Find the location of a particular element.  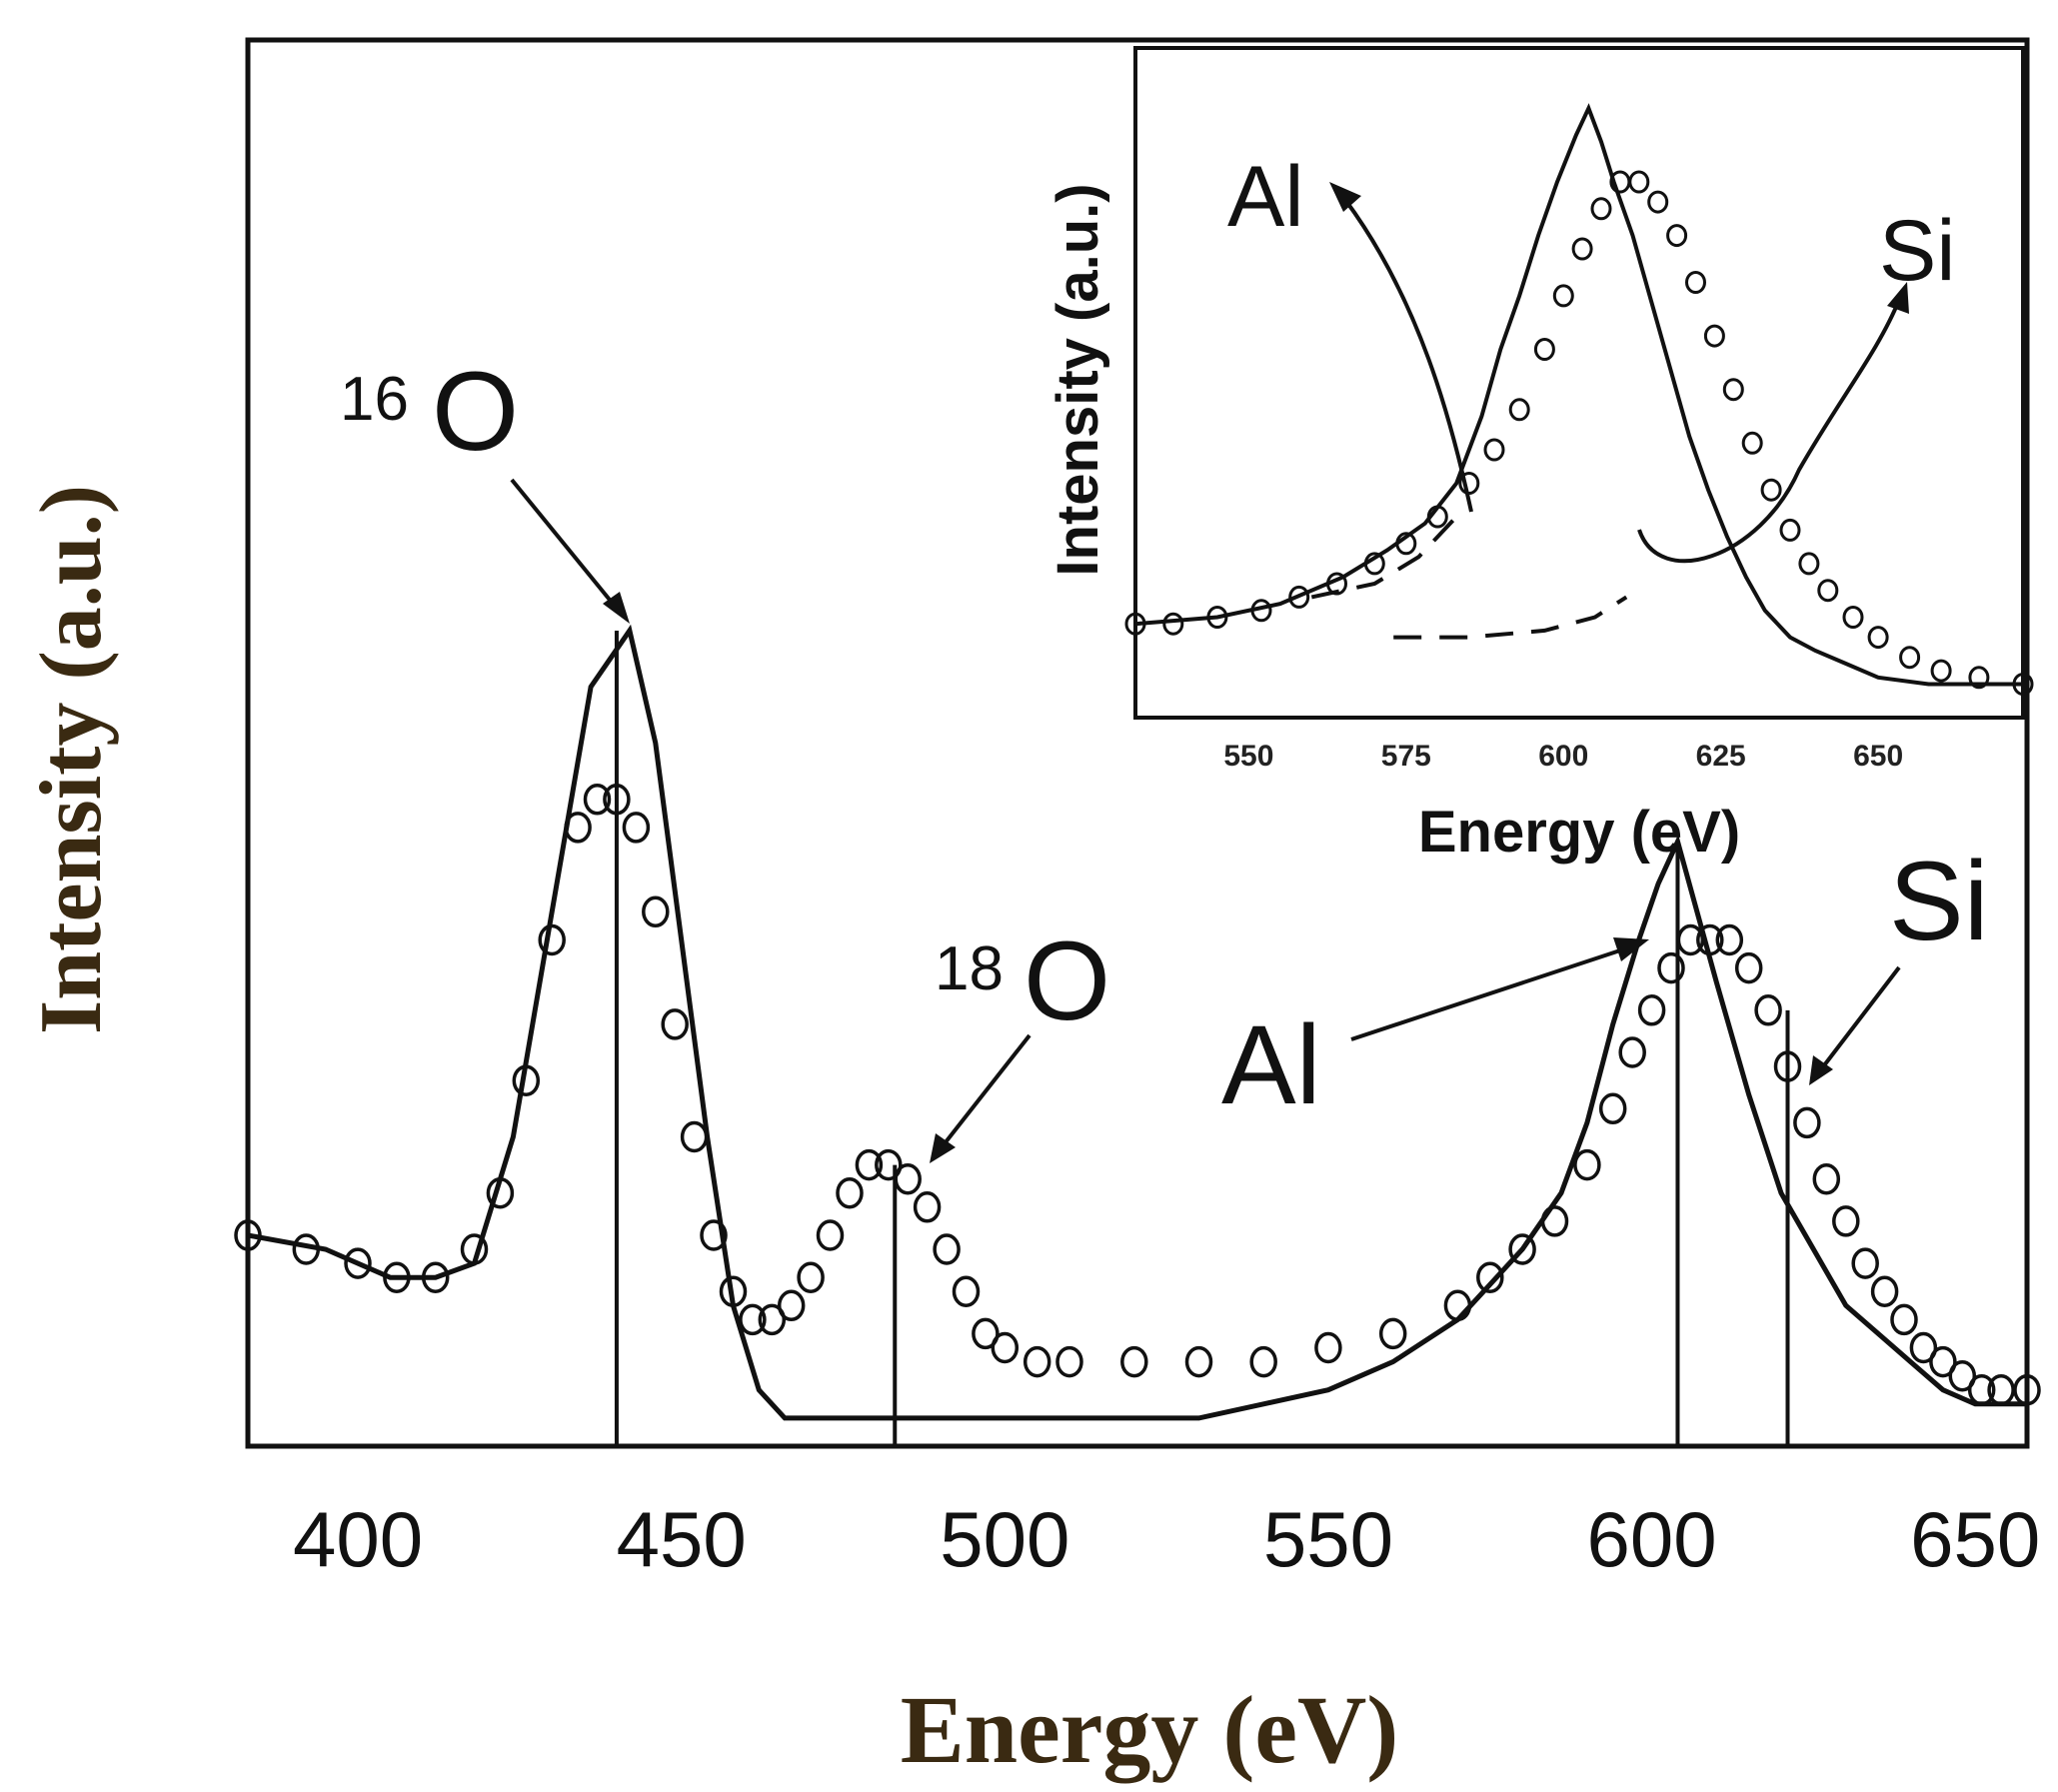

inset-arrow-Al is located at coordinates (1408, 356).